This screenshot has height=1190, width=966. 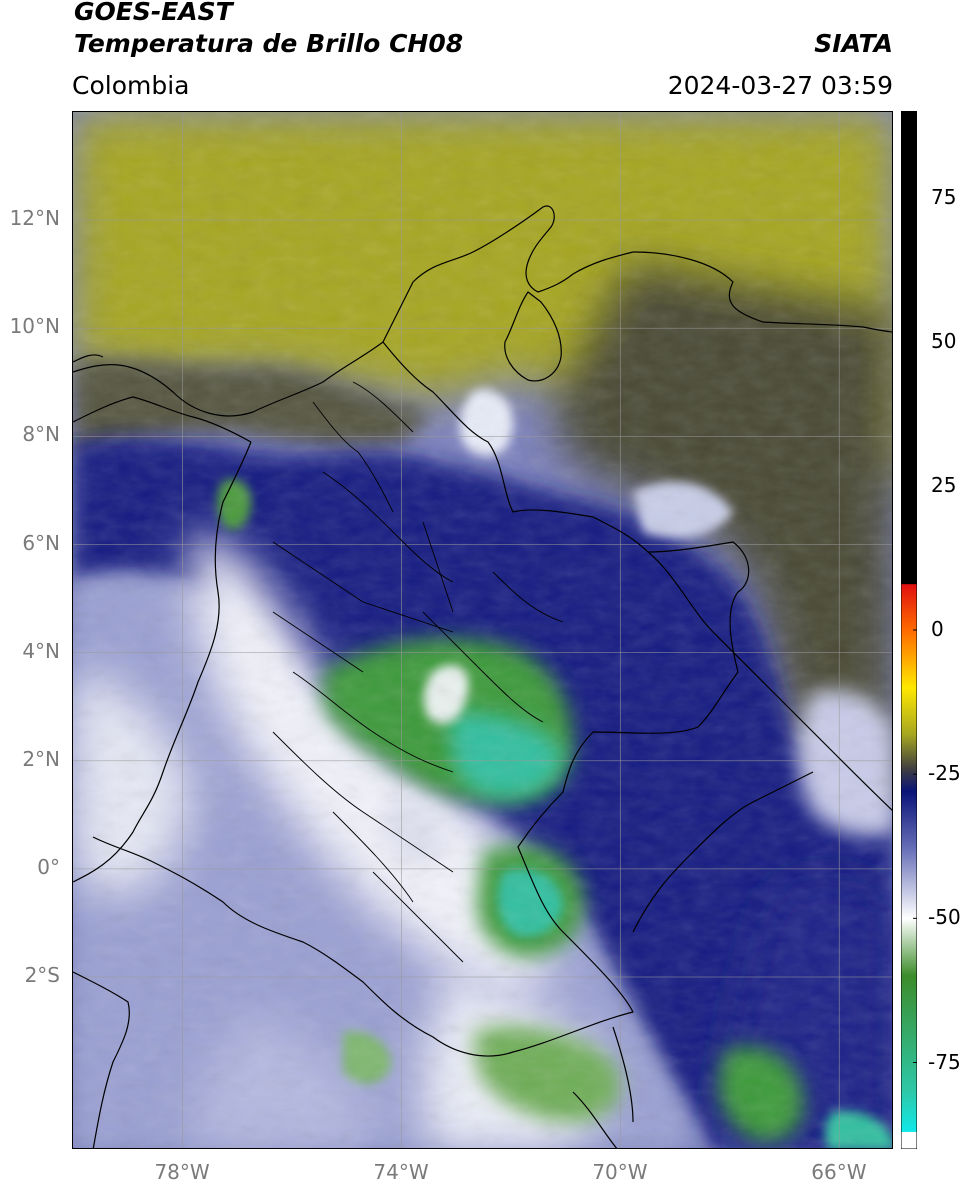 What do you see at coordinates (769, 681) in the screenshot?
I see `border-venezuela` at bounding box center [769, 681].